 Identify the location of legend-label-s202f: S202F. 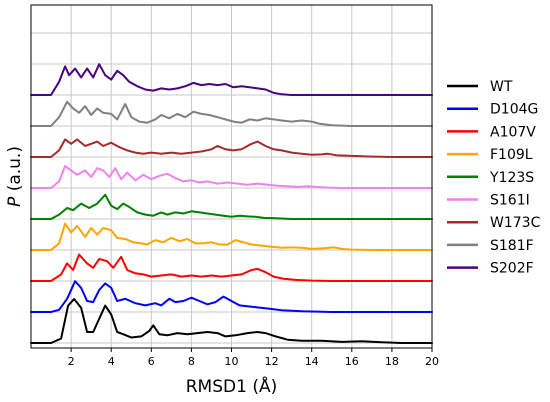
(512, 269).